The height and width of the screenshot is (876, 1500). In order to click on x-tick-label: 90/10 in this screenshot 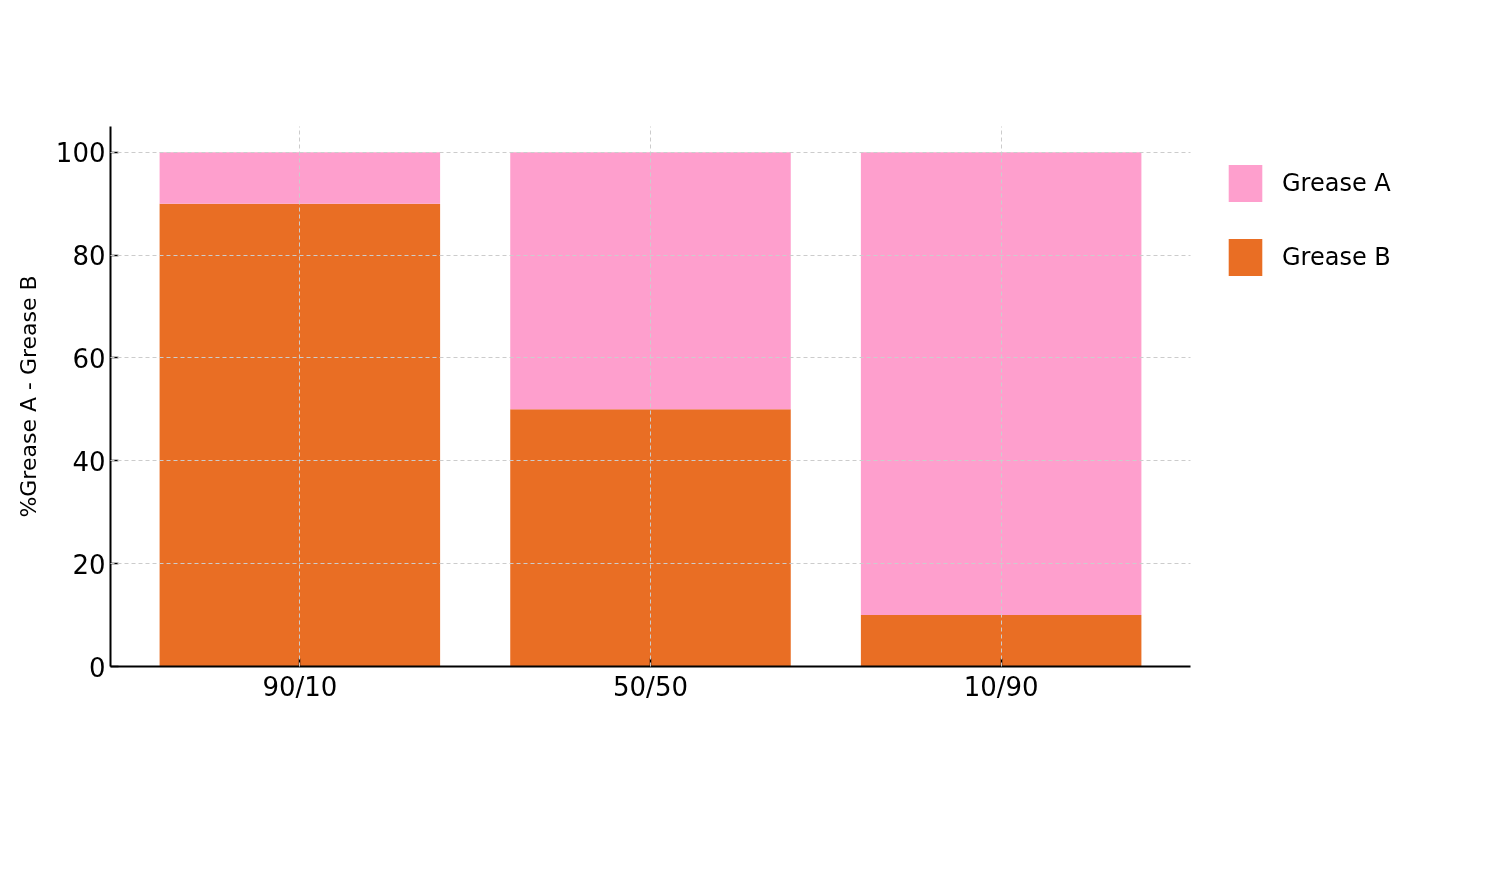, I will do `click(300, 686)`.